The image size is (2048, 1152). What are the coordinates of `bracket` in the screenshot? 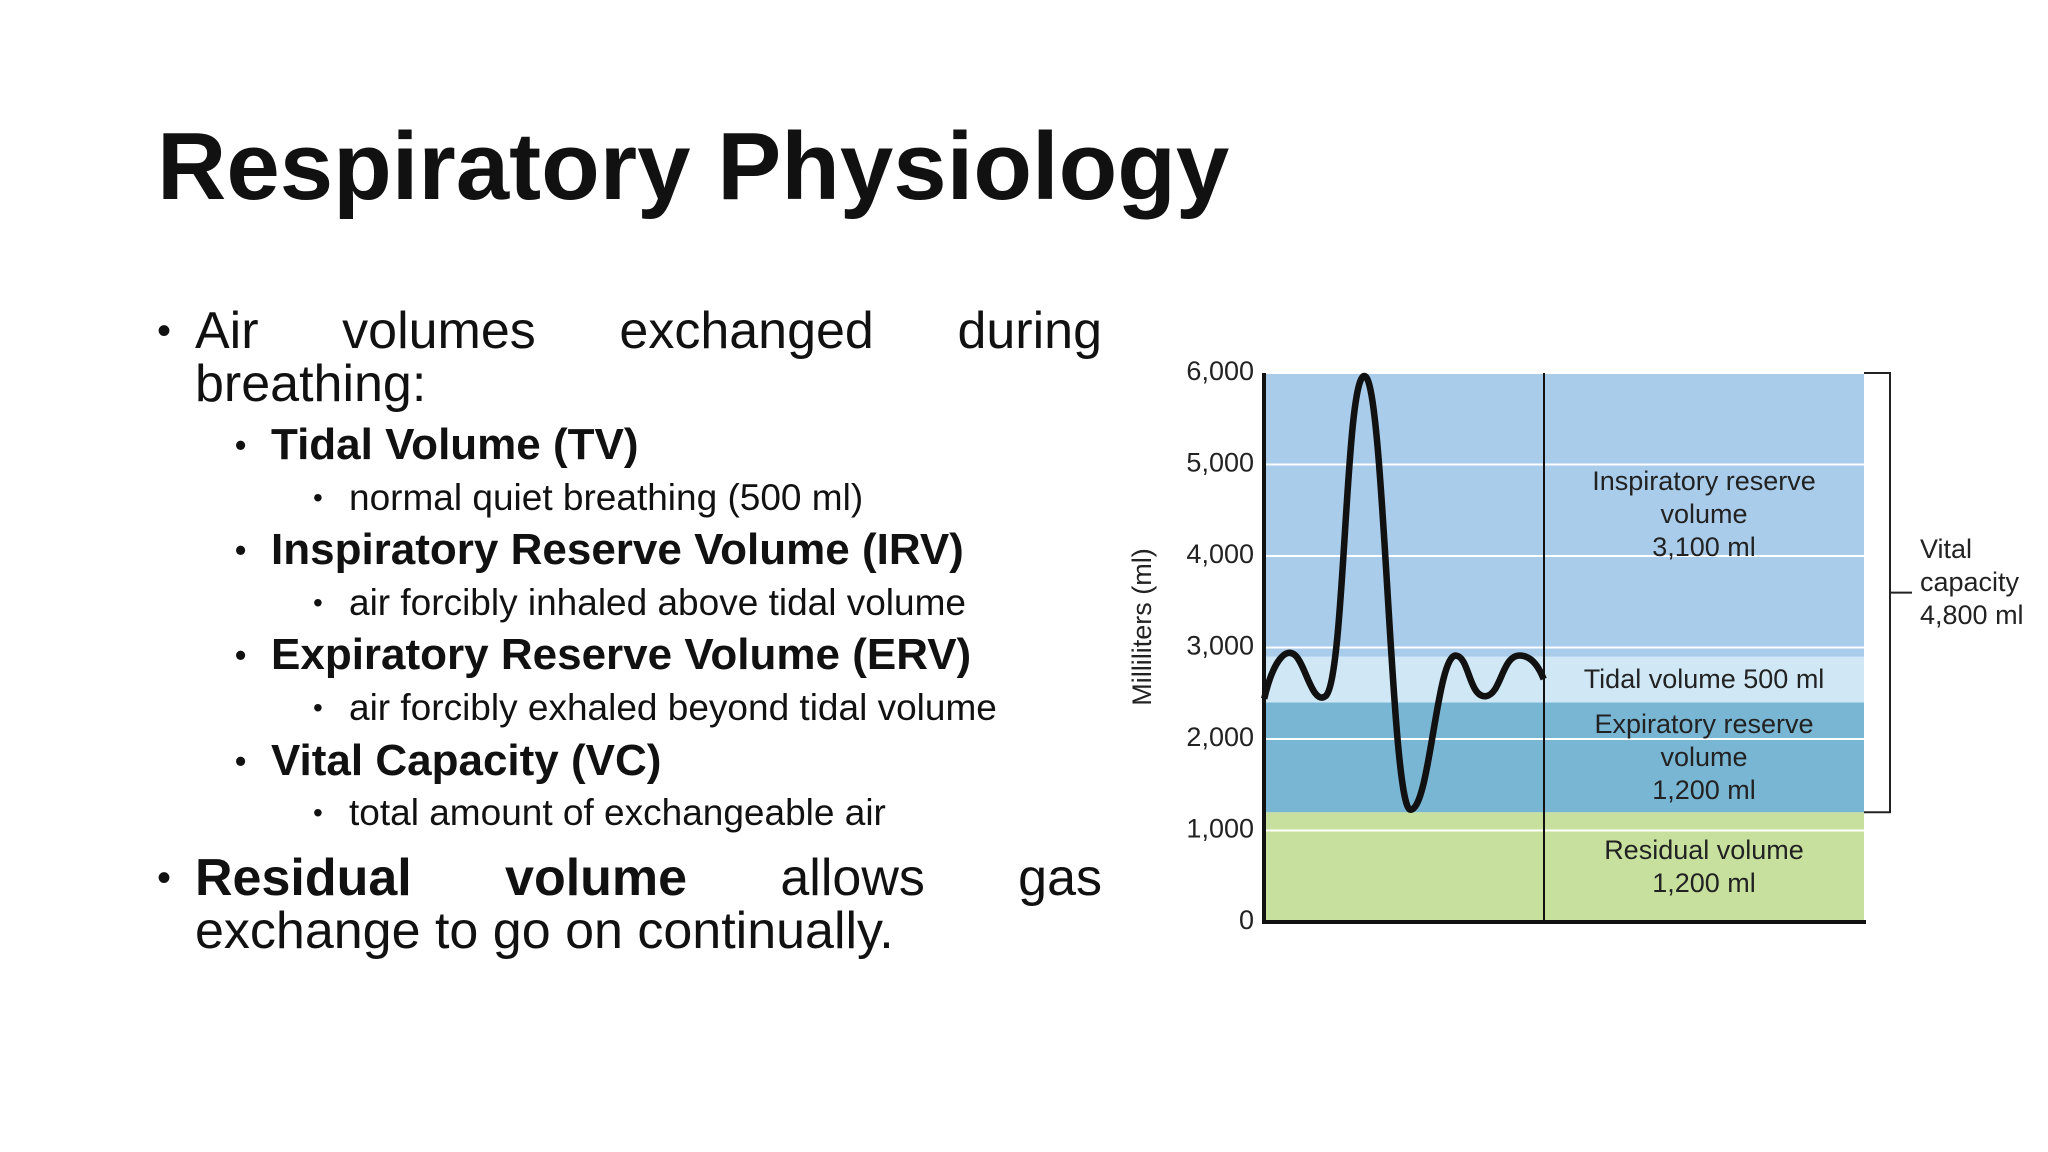 It's located at (1888, 593).